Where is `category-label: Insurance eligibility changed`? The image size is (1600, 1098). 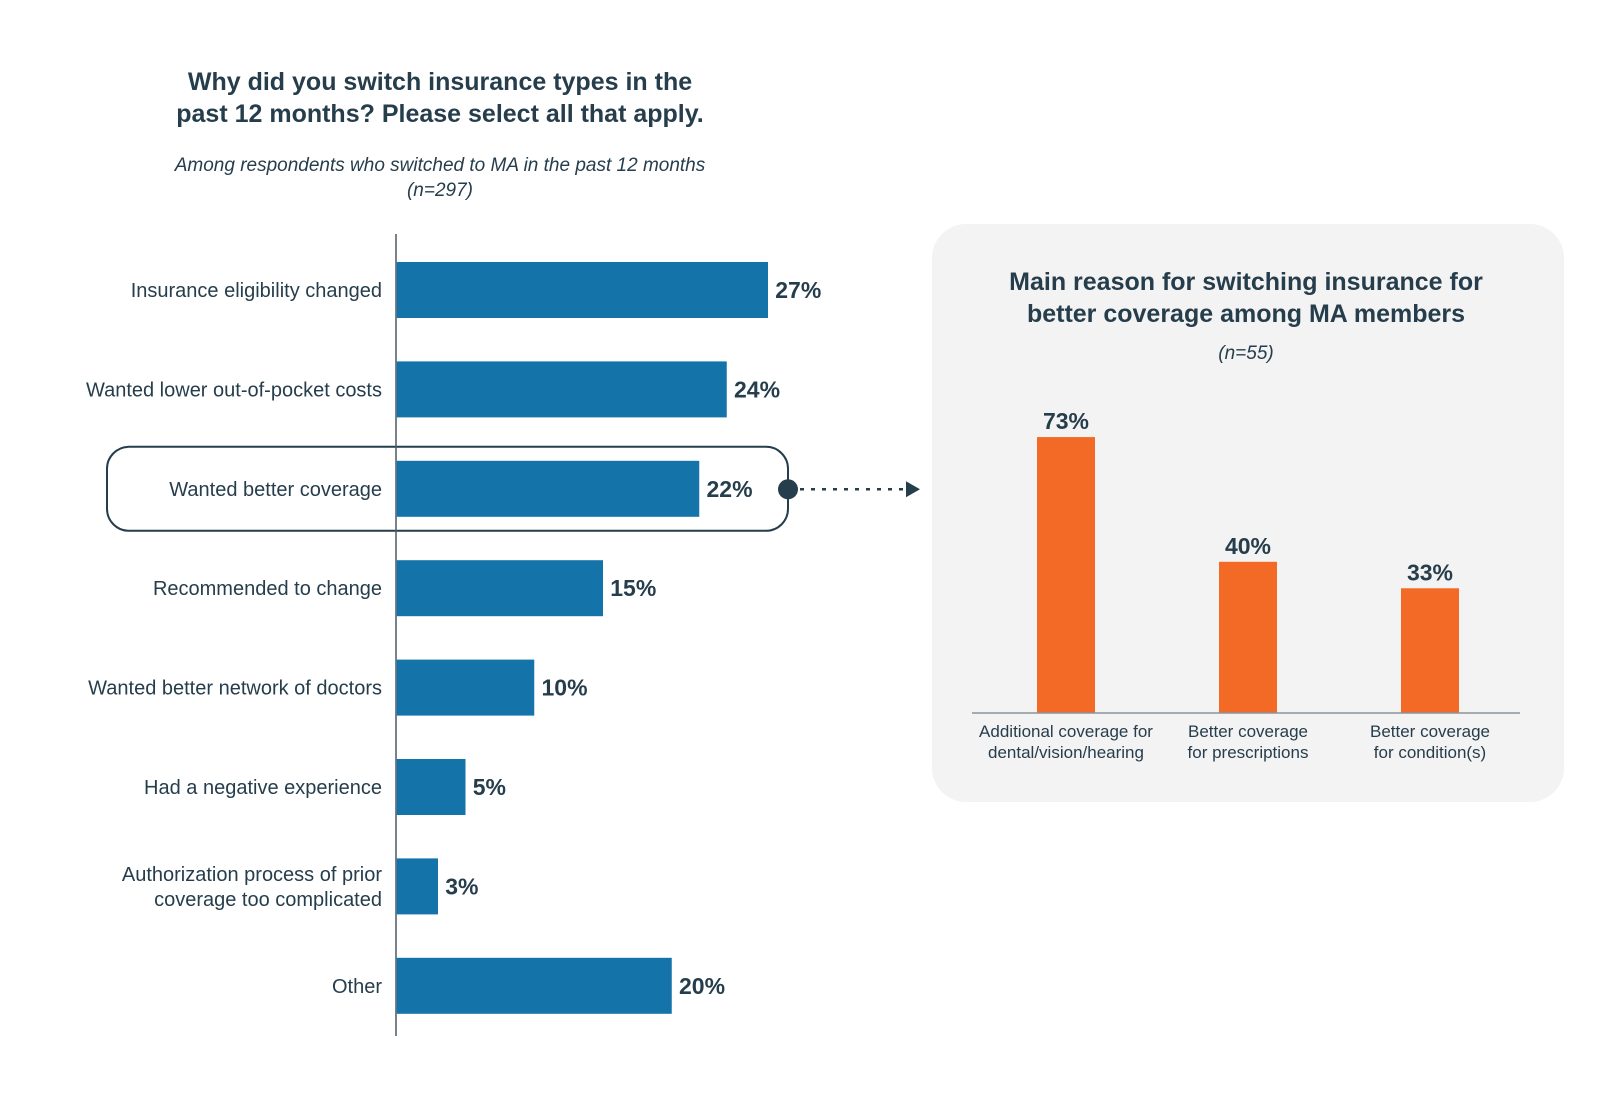
category-label: Insurance eligibility changed is located at coordinates (256, 291).